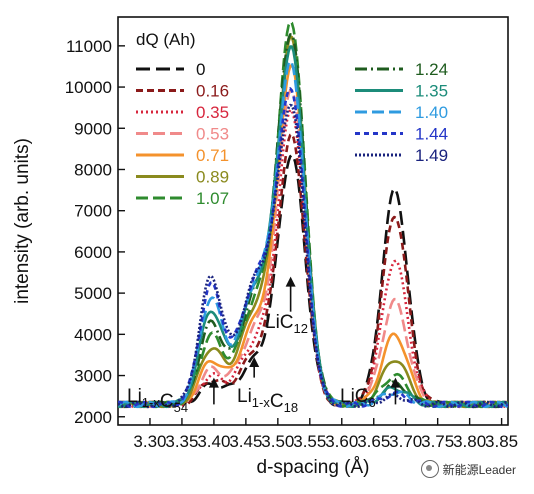  Describe the element at coordinates (166, 39) in the screenshot. I see `legend-title: dQ (Ah)` at that location.